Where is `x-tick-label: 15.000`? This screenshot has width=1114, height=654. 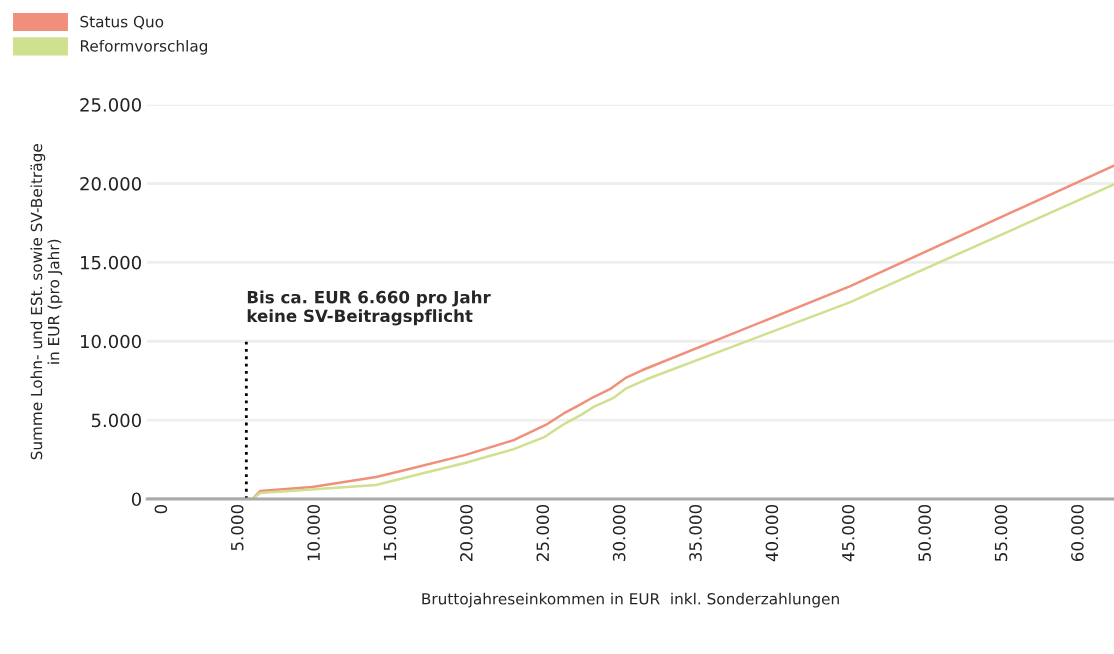
x-tick-label: 15.000 is located at coordinates (390, 532).